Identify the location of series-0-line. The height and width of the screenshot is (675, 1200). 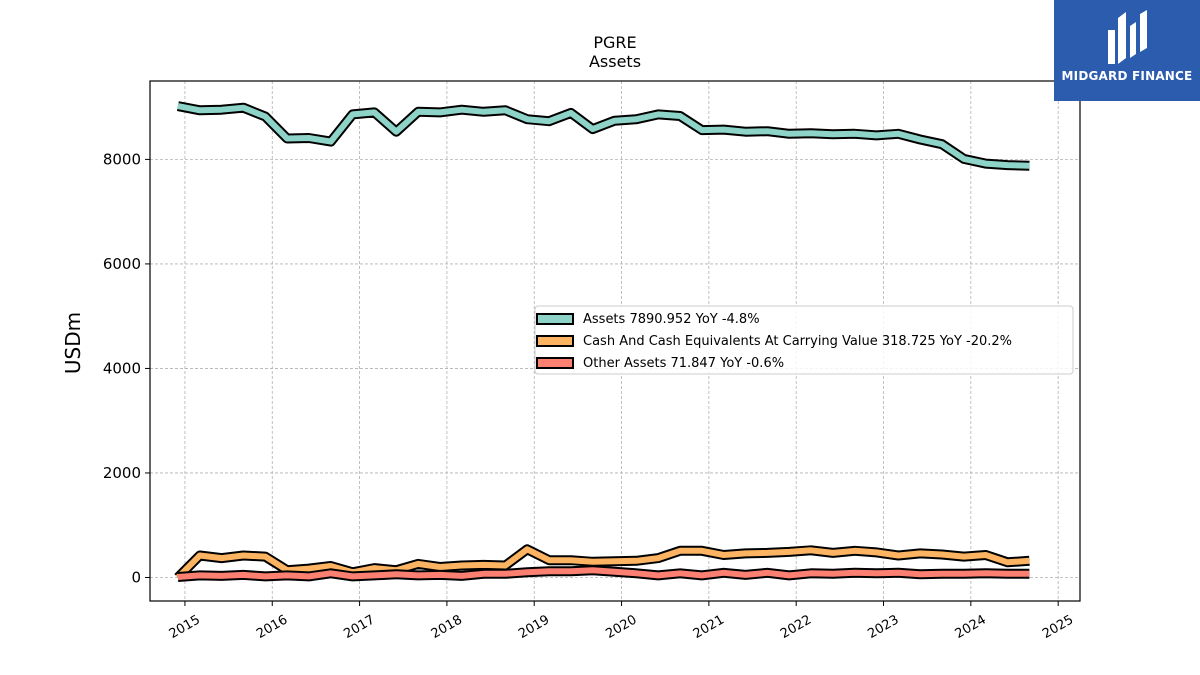
(603, 136).